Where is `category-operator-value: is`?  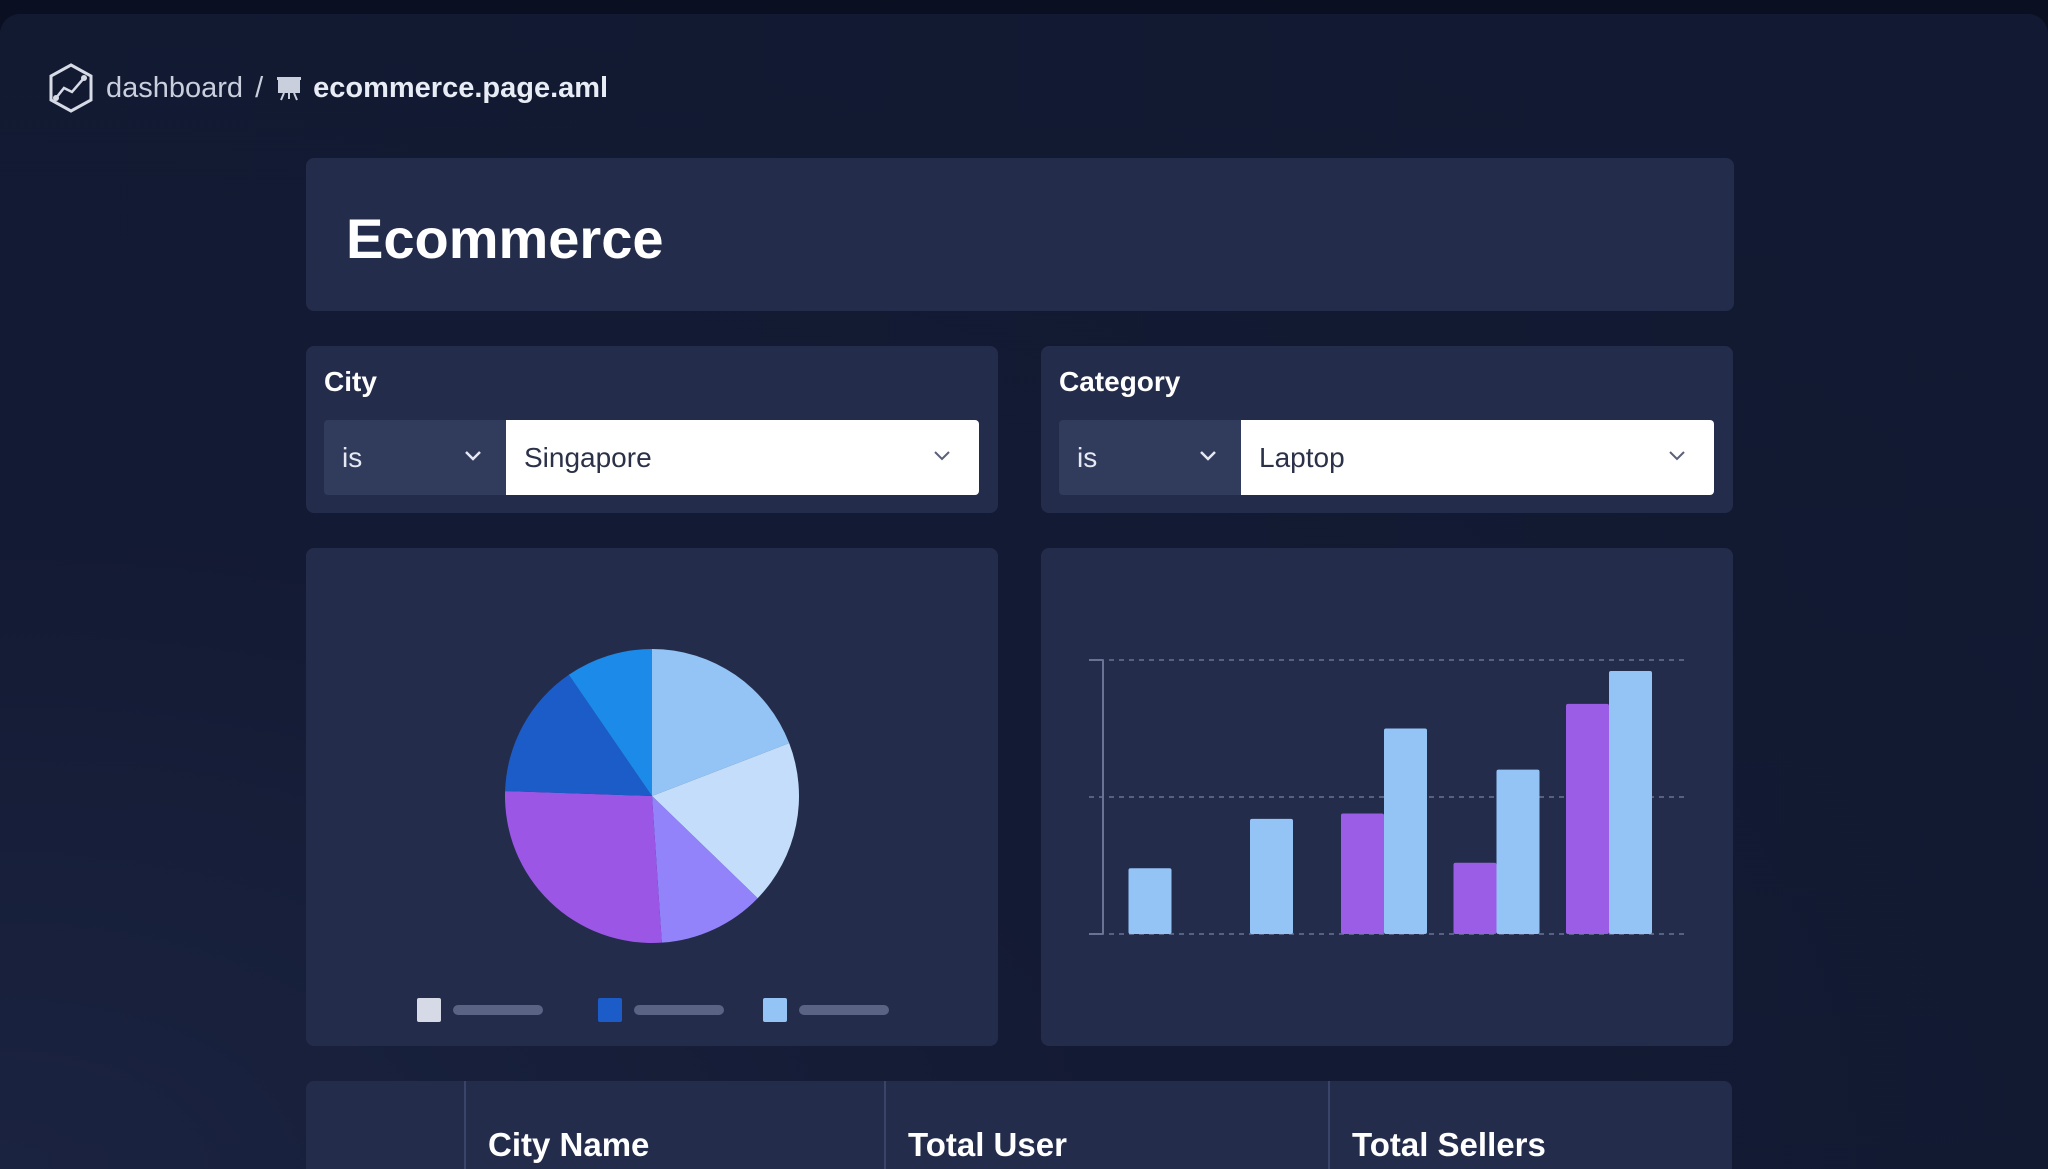 category-operator-value: is is located at coordinates (1087, 457).